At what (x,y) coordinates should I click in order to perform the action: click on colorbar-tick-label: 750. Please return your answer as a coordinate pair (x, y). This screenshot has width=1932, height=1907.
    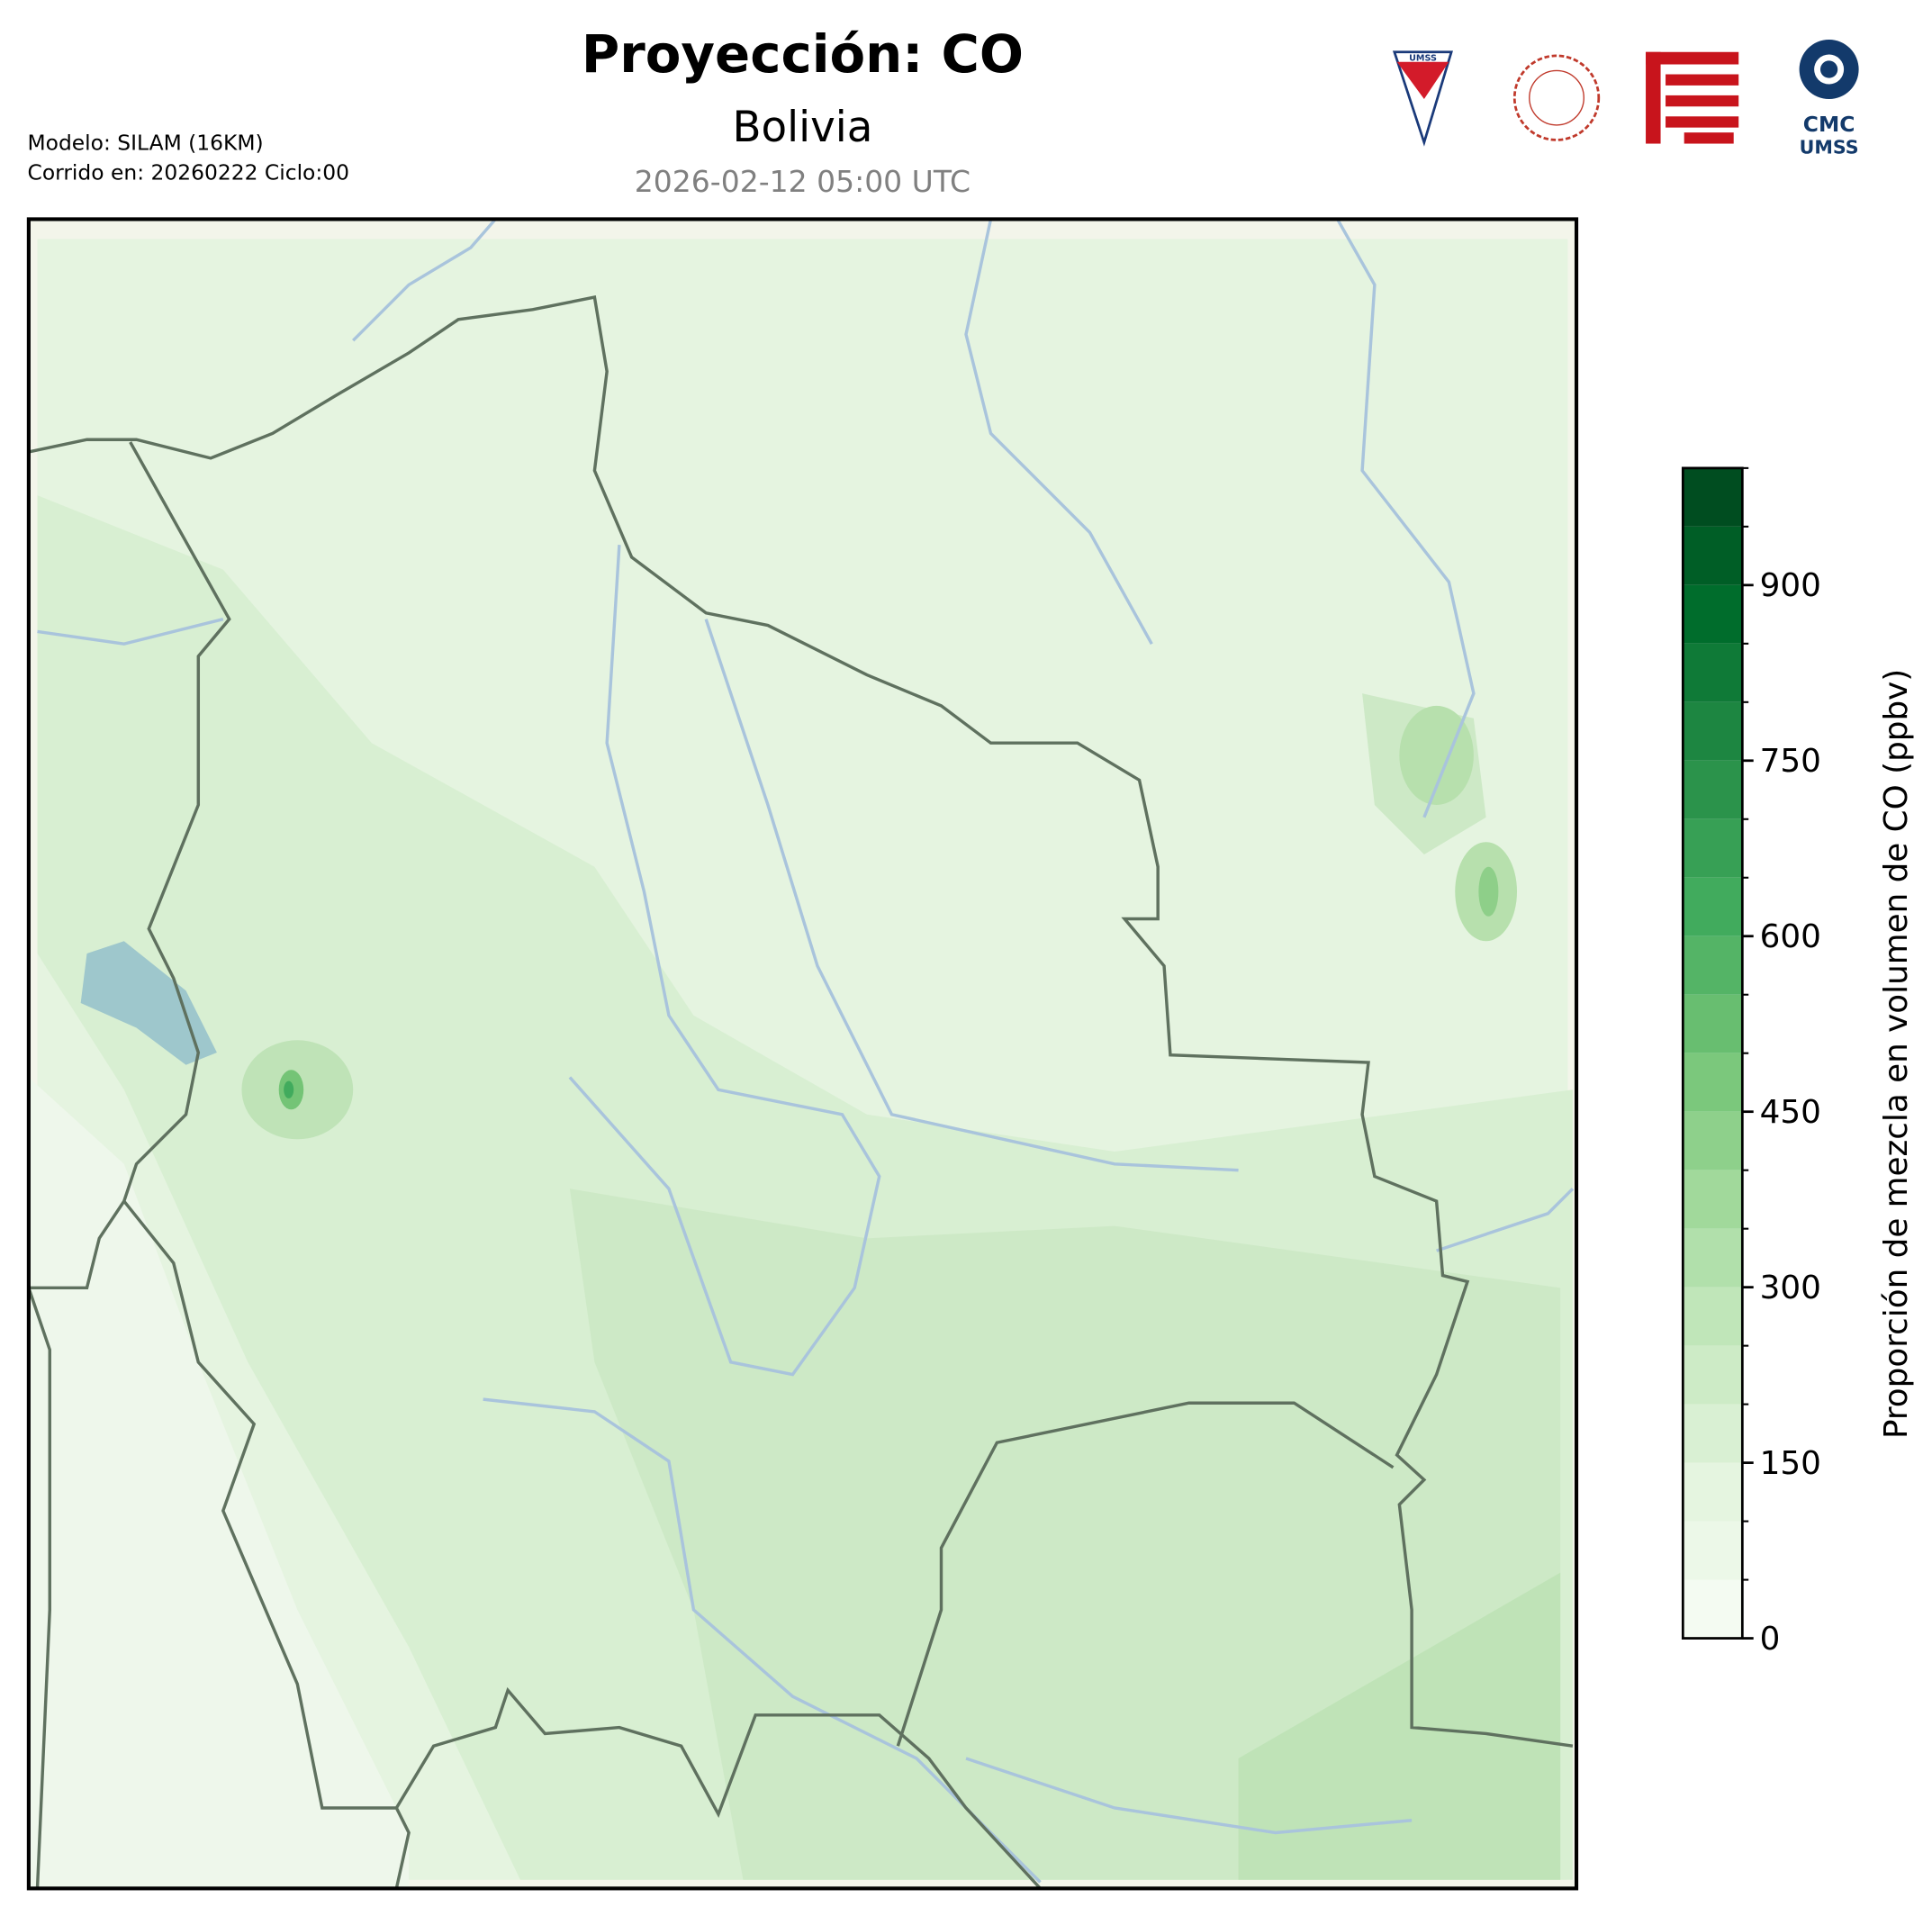
    Looking at the image, I should click on (1790, 762).